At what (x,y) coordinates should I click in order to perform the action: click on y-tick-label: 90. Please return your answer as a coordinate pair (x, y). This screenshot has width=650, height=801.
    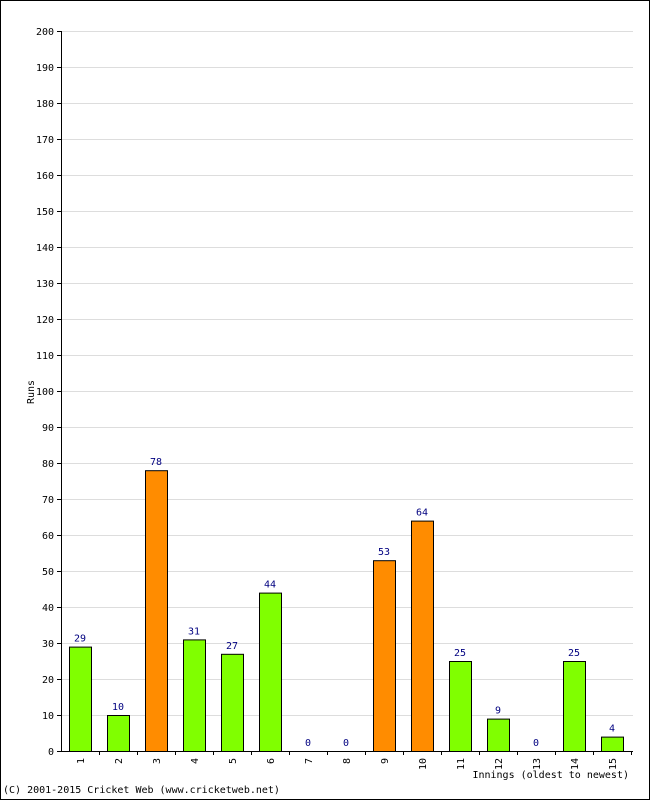
    Looking at the image, I should click on (48, 428).